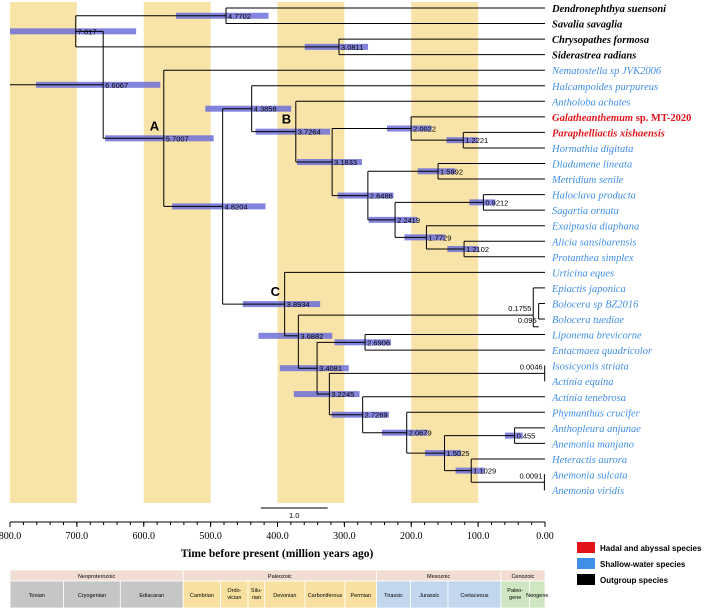 The width and height of the screenshot is (708, 609). Describe the element at coordinates (594, 242) in the screenshot. I see `taxon-label: Alicia sansibarensis` at that location.